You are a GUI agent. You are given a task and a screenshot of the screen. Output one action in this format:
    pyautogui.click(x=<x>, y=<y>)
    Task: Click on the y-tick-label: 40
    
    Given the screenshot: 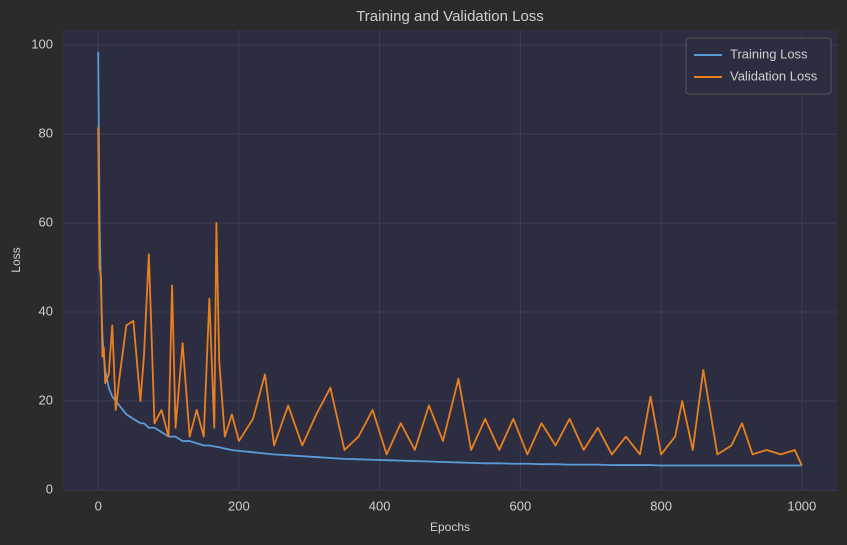 What is the action you would take?
    pyautogui.click(x=46, y=310)
    